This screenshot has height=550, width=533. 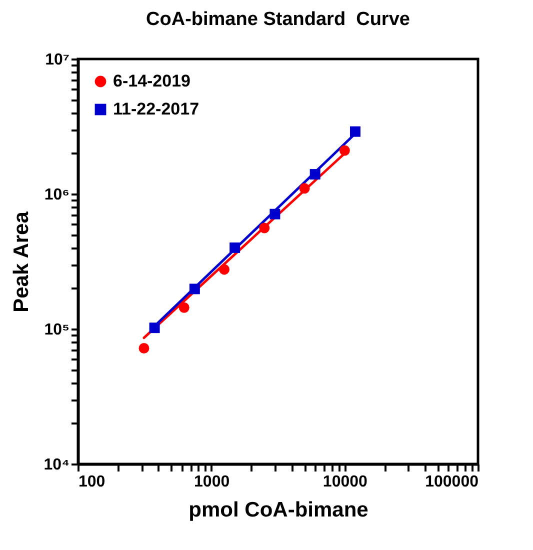 What do you see at coordinates (57, 195) in the screenshot?
I see `y-tick-label: 10⁶` at bounding box center [57, 195].